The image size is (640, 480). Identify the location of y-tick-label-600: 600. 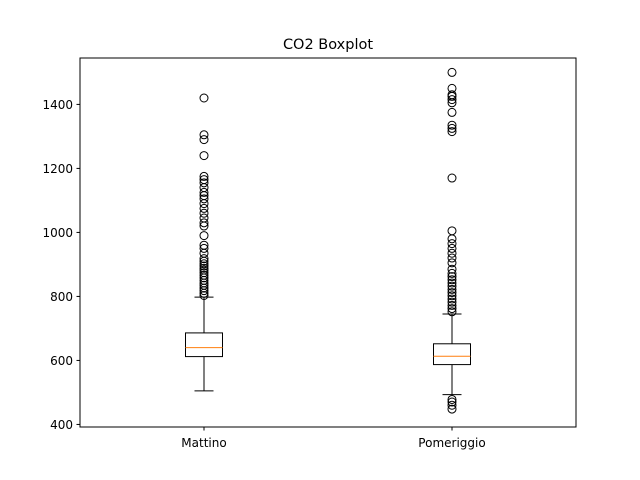
(61, 361).